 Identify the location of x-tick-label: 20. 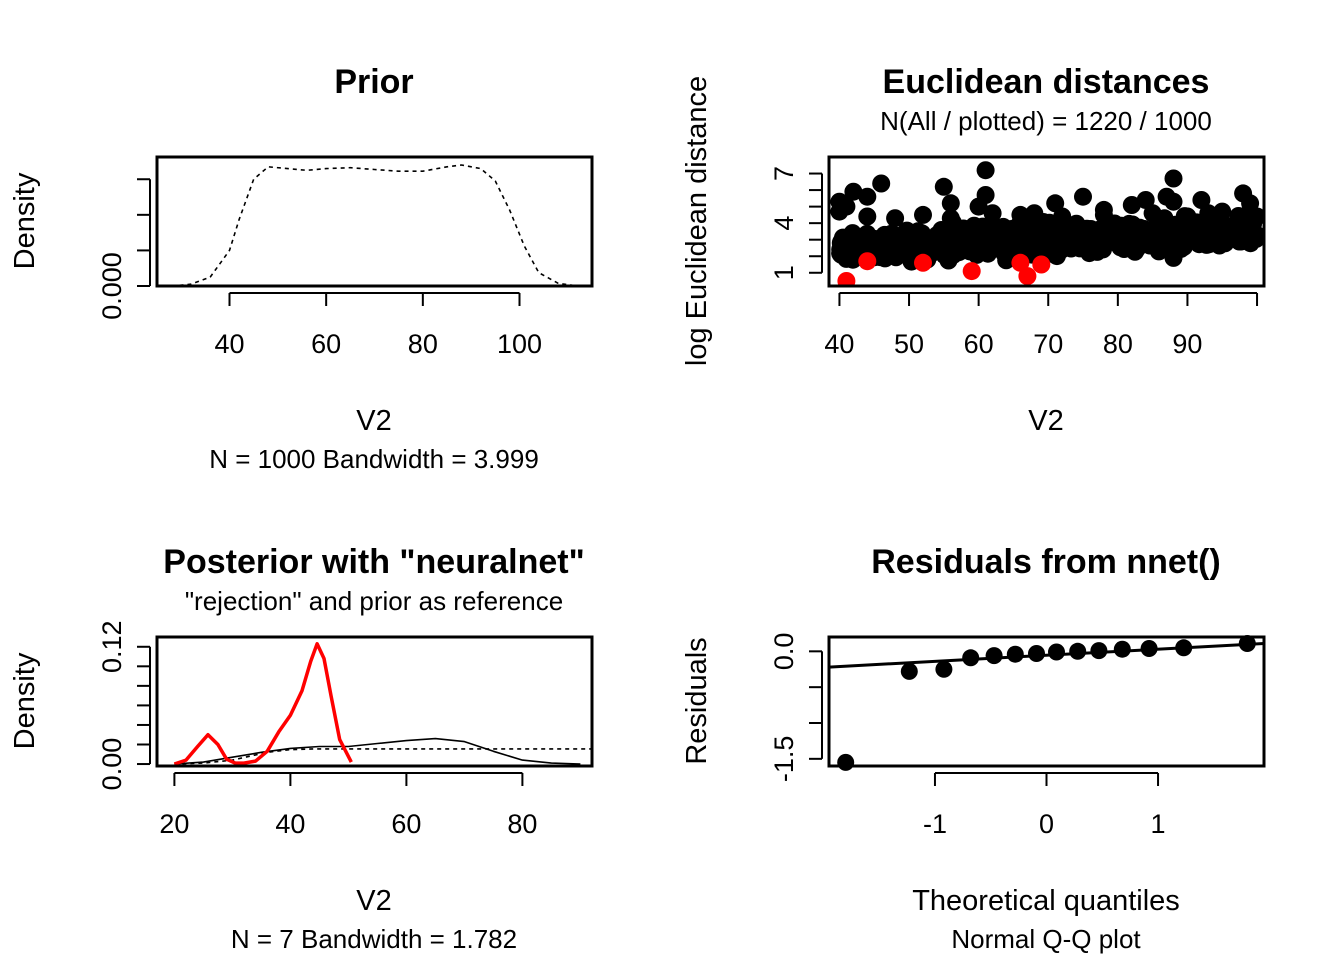
(174, 824).